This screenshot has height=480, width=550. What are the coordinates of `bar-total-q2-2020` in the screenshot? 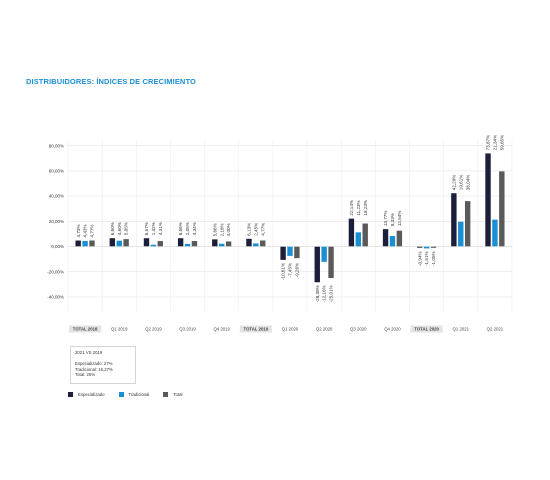 It's located at (331, 262).